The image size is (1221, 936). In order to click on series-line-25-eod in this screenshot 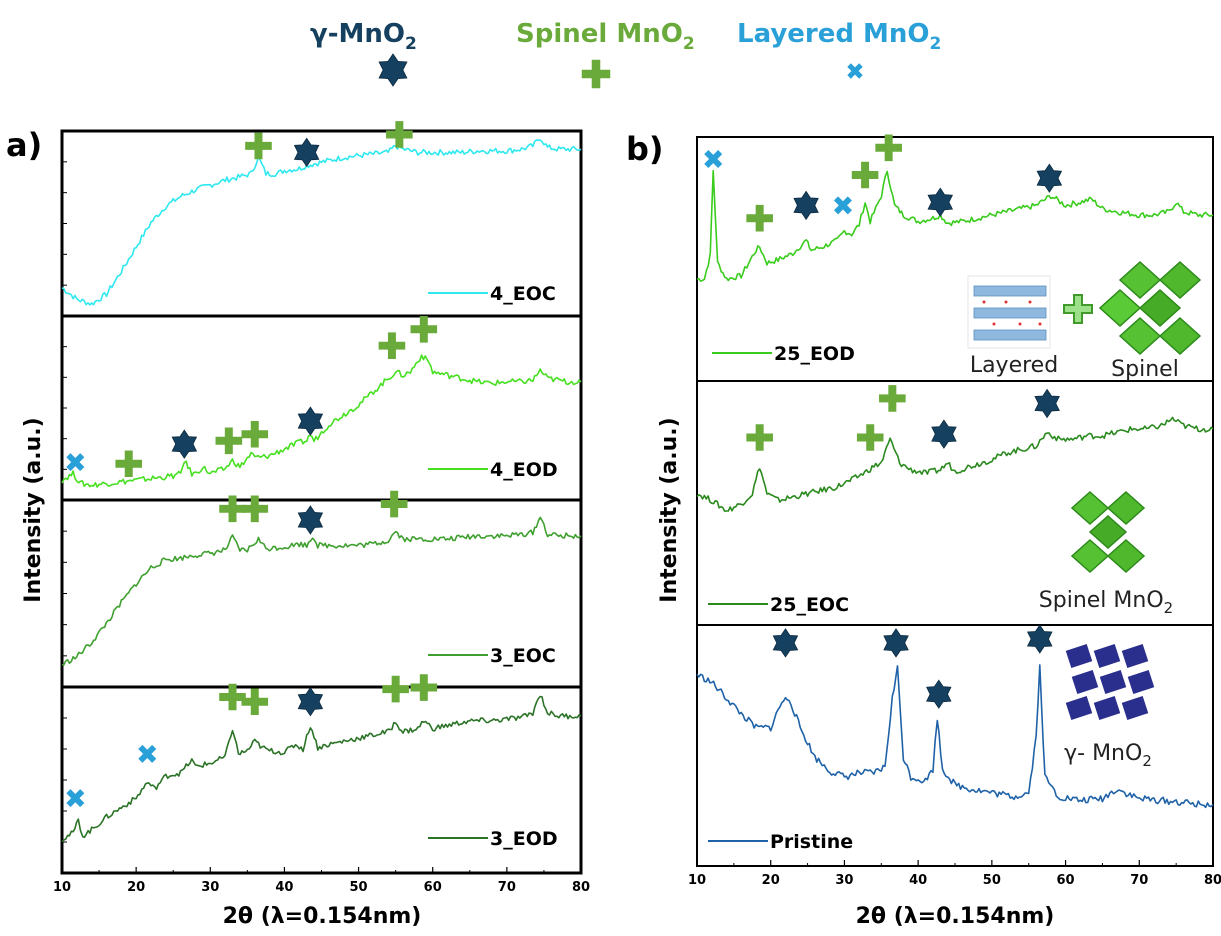, I will do `click(955, 225)`.